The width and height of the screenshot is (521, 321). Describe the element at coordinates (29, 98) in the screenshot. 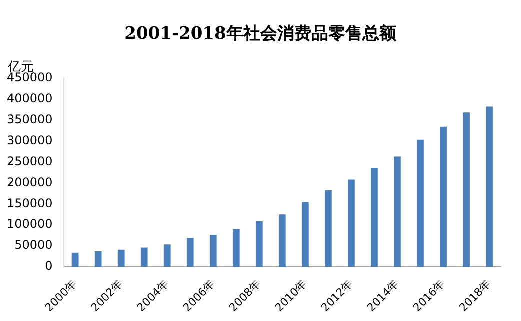

I see `y-tick-label: 400000` at that location.